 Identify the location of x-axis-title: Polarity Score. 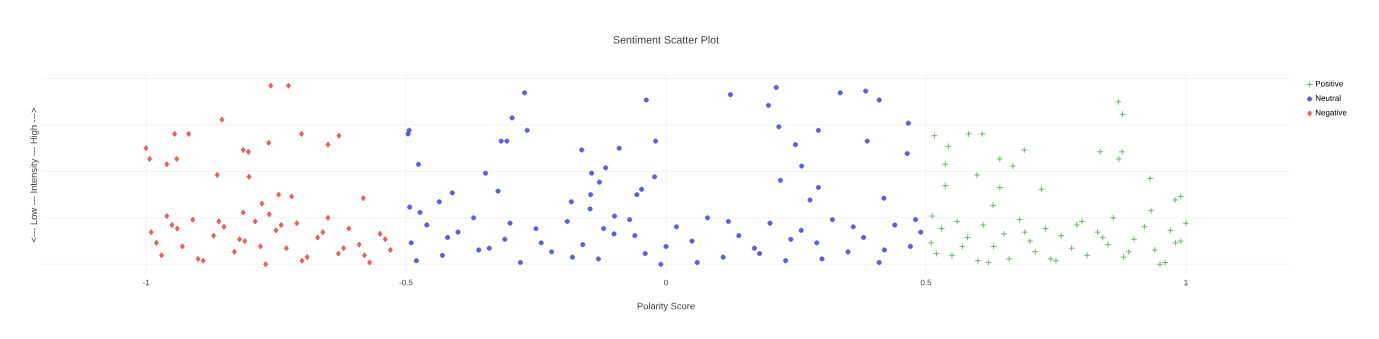
(666, 307).